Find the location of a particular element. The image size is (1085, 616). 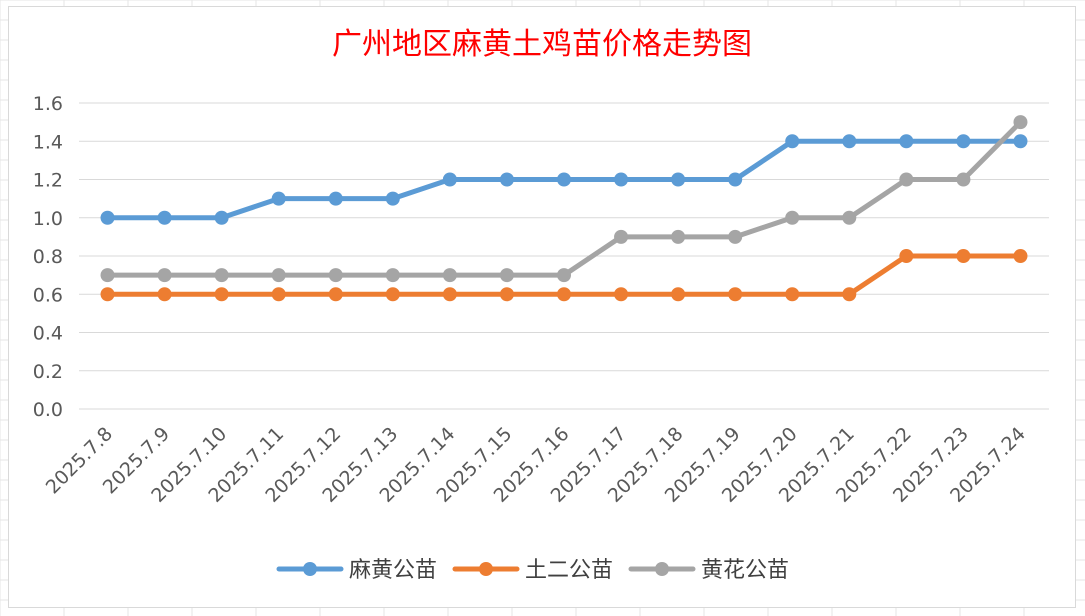

legend-label: 麻黄公苗 is located at coordinates (393, 570).